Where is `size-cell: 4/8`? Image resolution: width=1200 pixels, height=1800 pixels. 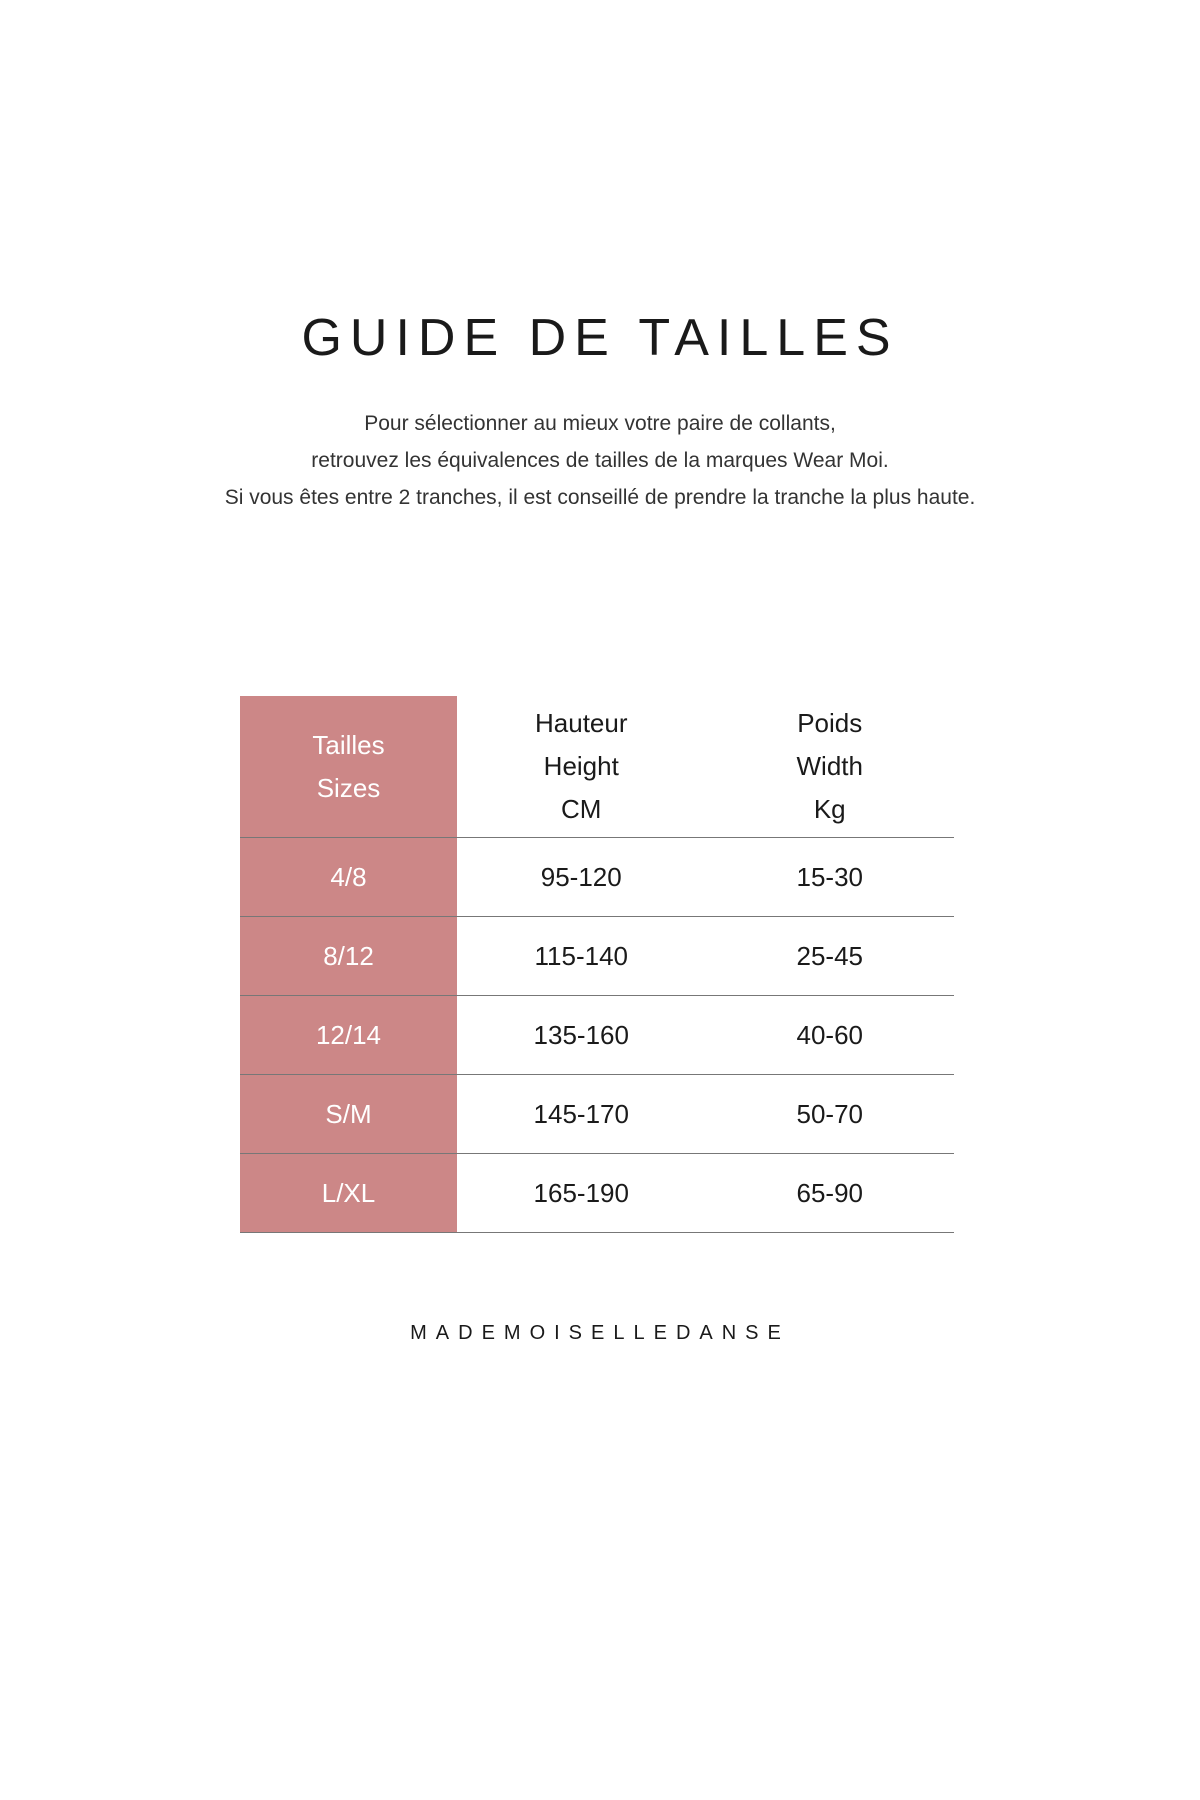 size-cell: 4/8 is located at coordinates (348, 877).